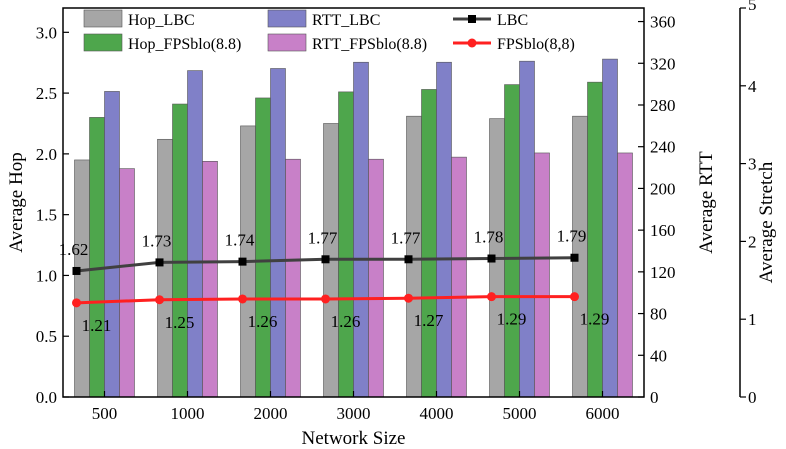 The width and height of the screenshot is (786, 449). I want to click on legend-label-RTT_FPSblo(8.8): RTT_FPSblo(8.8), so click(369, 44).